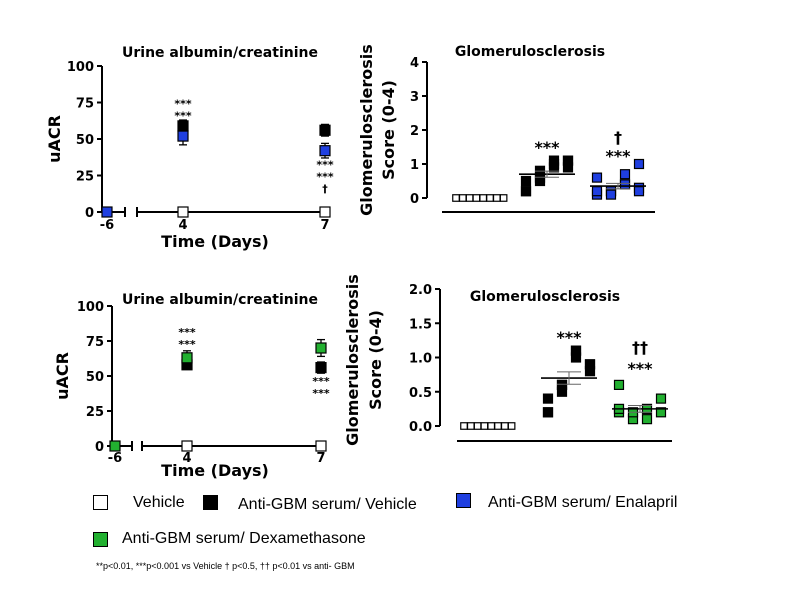  Describe the element at coordinates (414, 165) in the screenshot. I see `y-tick-label: 1` at that location.